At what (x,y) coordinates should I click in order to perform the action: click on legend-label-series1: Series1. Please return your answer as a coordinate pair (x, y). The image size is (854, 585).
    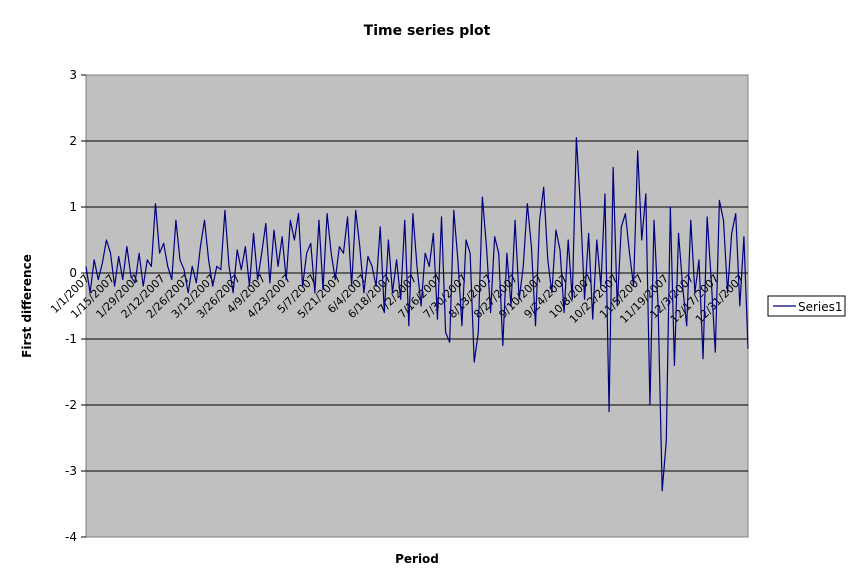
    Looking at the image, I should click on (820, 307).